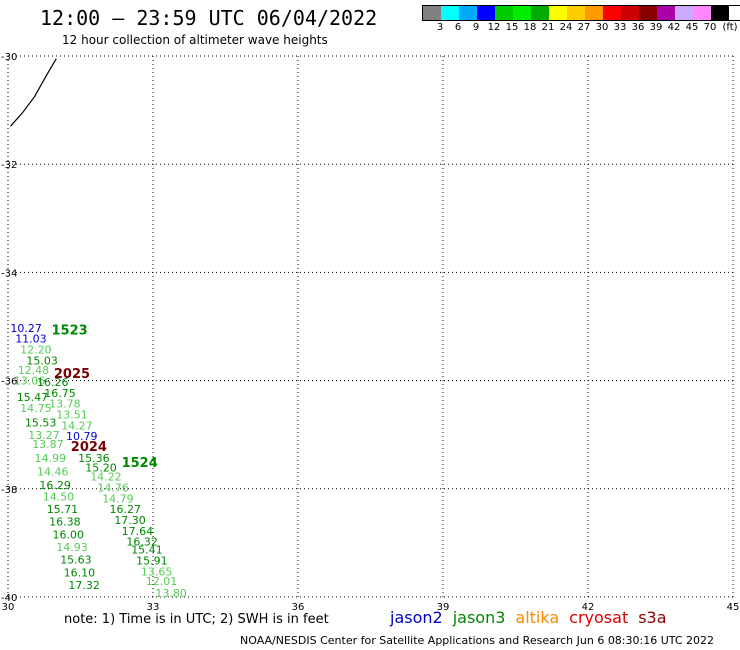  I want to click on wave-height-value: 15.36, so click(94, 458).